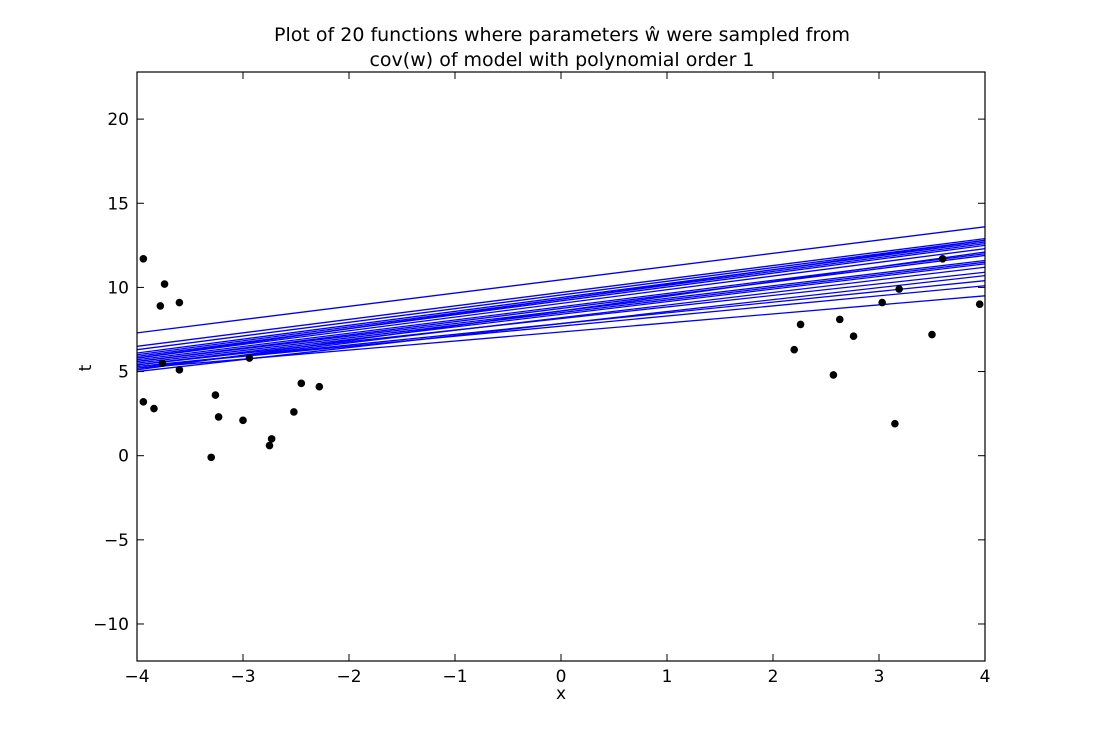 Image resolution: width=1095 pixels, height=737 pixels. What do you see at coordinates (123, 373) in the screenshot?
I see `y-tick-label: 5` at bounding box center [123, 373].